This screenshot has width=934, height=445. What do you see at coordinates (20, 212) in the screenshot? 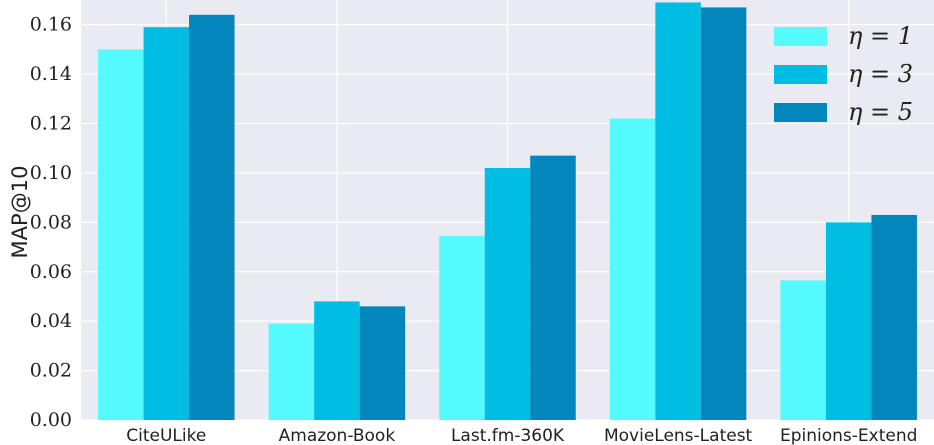
I see `y-axis-label: MAP@10` at bounding box center [20, 212].